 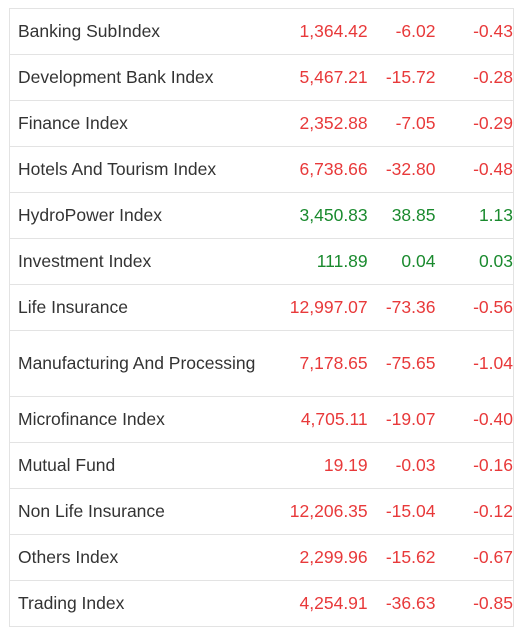 What do you see at coordinates (410, 419) in the screenshot?
I see `index-change: -19.07` at bounding box center [410, 419].